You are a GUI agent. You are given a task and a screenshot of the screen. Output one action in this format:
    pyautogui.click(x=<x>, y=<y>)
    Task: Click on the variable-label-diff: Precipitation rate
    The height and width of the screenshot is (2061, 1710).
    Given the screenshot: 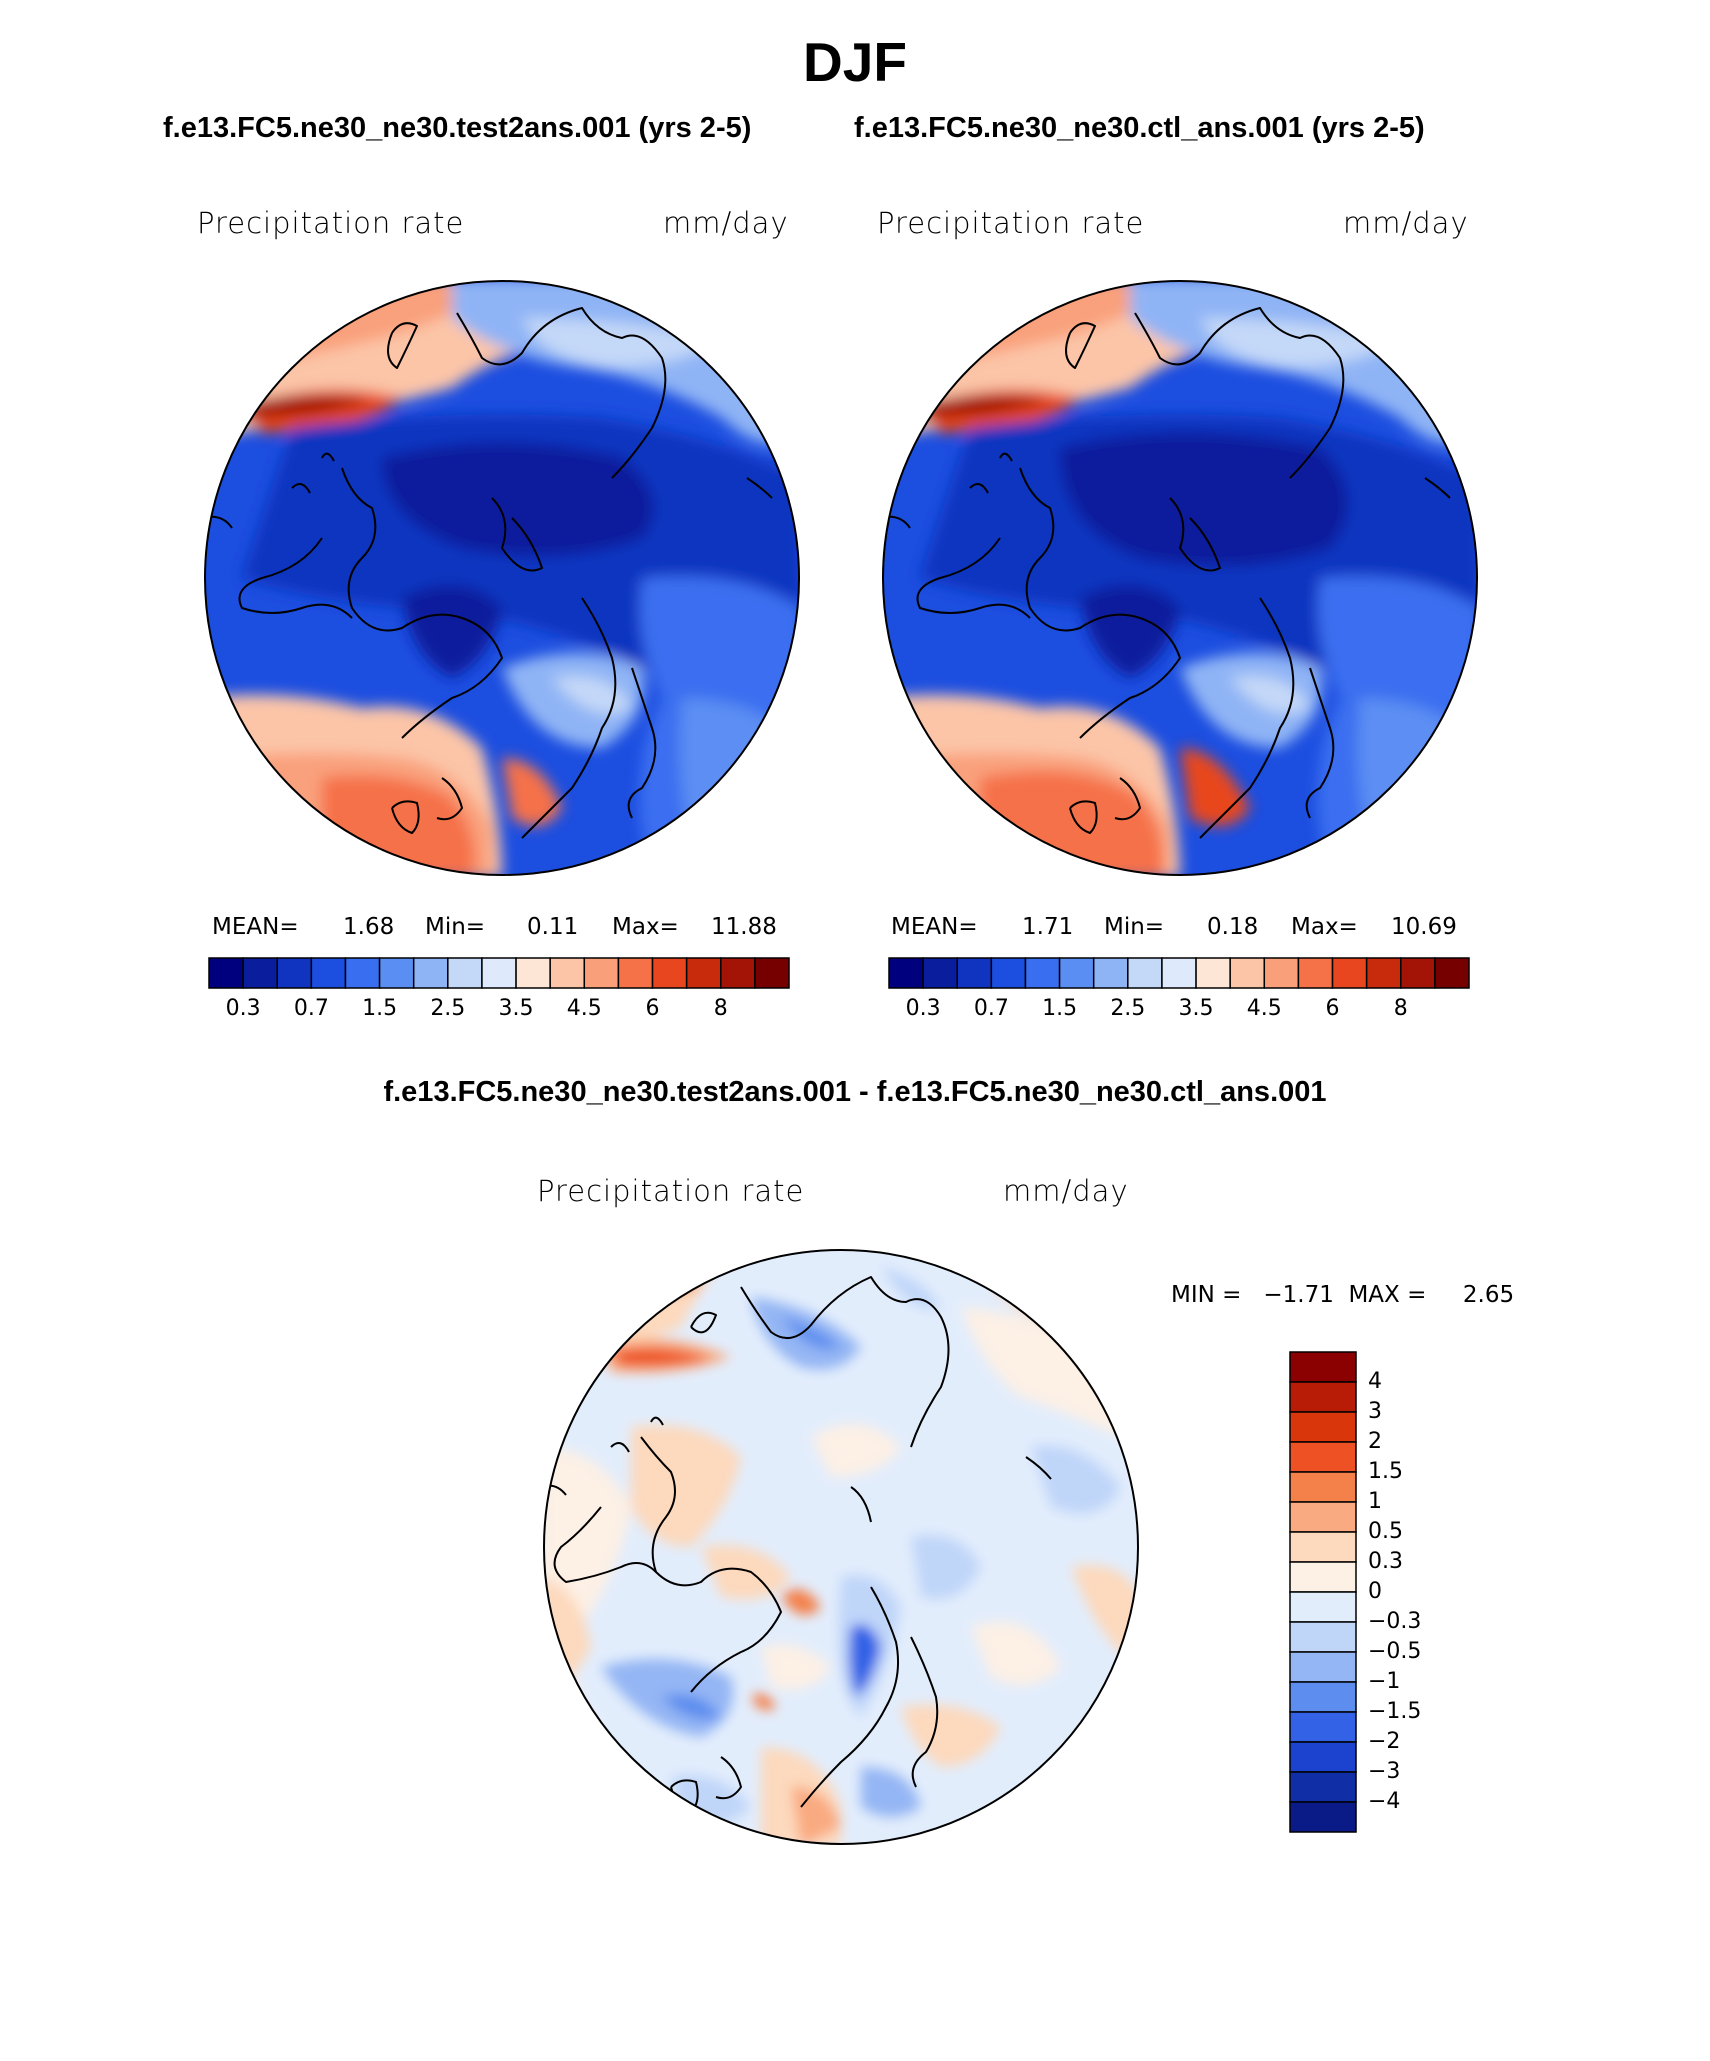 What is the action you would take?
    pyautogui.click(x=671, y=1191)
    